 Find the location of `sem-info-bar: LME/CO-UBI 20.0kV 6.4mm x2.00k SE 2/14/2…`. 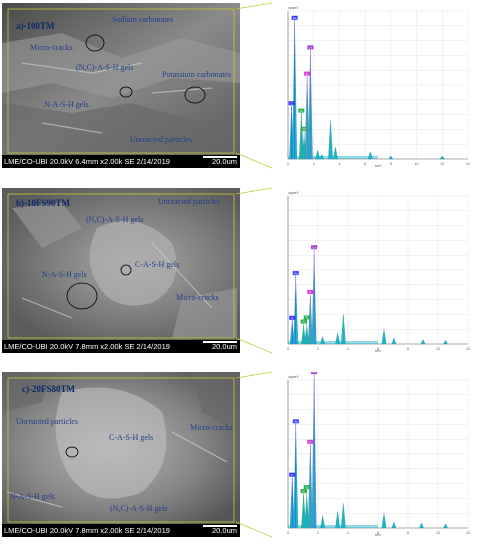

sem-info-bar: LME/CO-UBI 20.0kV 6.4mm x2.00k SE 2/14/2… is located at coordinates (121, 161).